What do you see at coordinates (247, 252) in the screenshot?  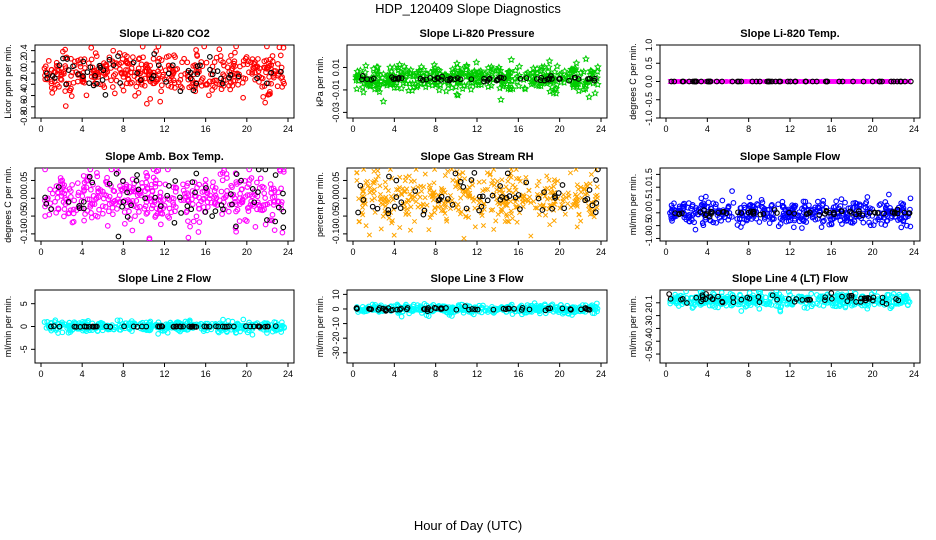 I see `x-tick-label: 20` at bounding box center [247, 252].